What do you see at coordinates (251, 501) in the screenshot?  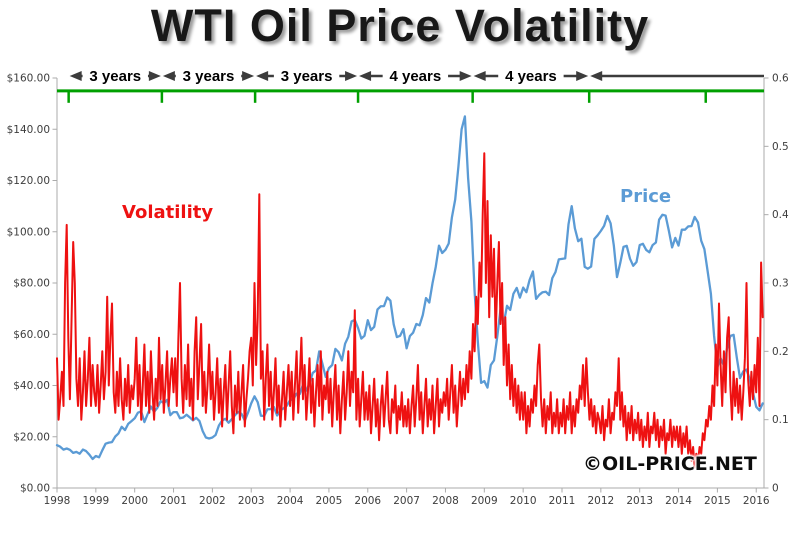 I see `x-axis-tick-label: 2003` at bounding box center [251, 501].